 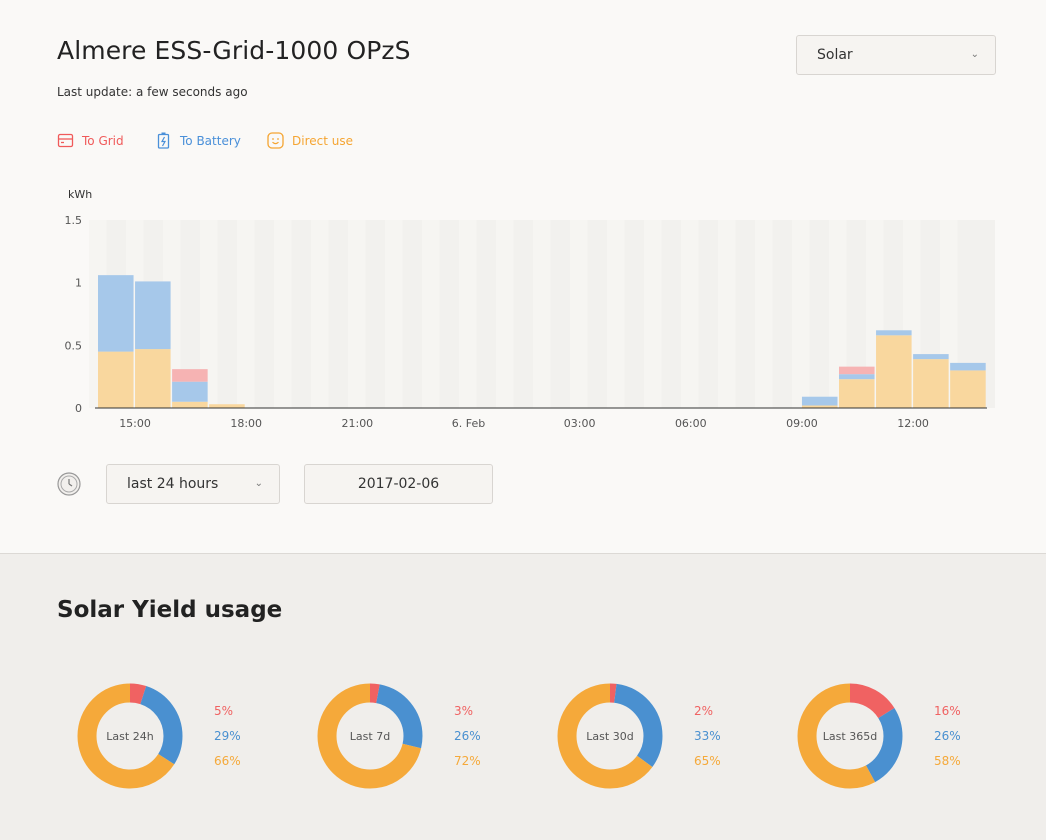 What do you see at coordinates (198, 140) in the screenshot?
I see `legend-item-to-battery: To Battery` at bounding box center [198, 140].